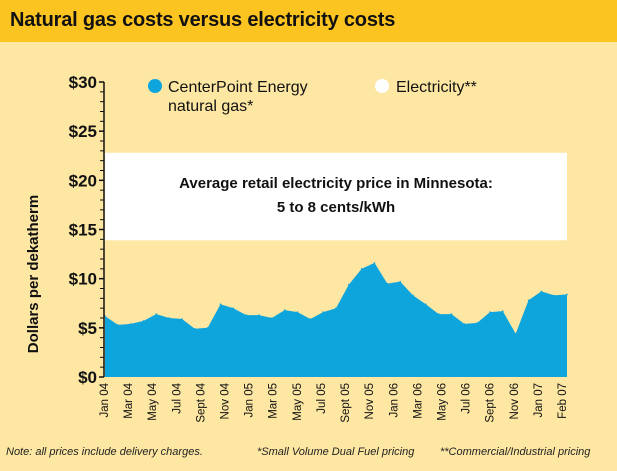 The image size is (617, 471). What do you see at coordinates (83, 180) in the screenshot?
I see `y-tick-label: $20` at bounding box center [83, 180].